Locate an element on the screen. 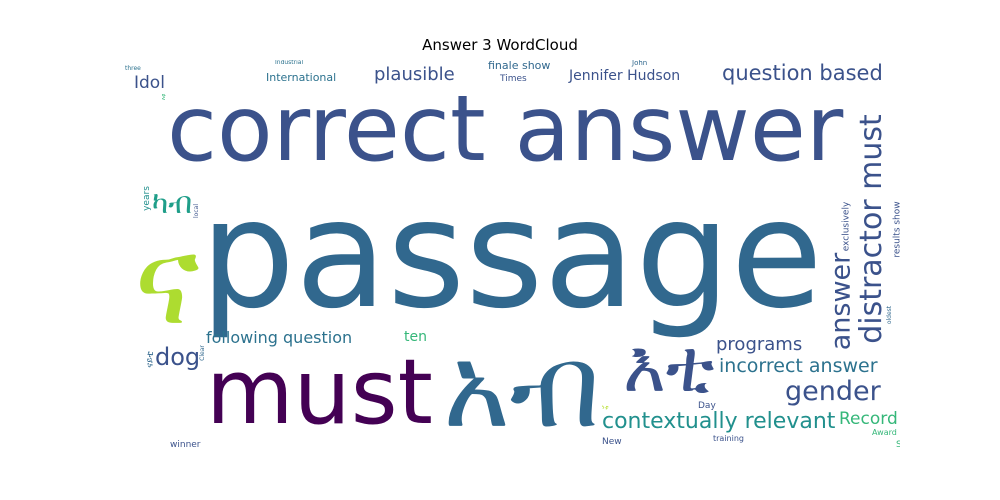 The height and width of the screenshot is (500, 1000). word-token-1: ና is located at coordinates (167, 281).